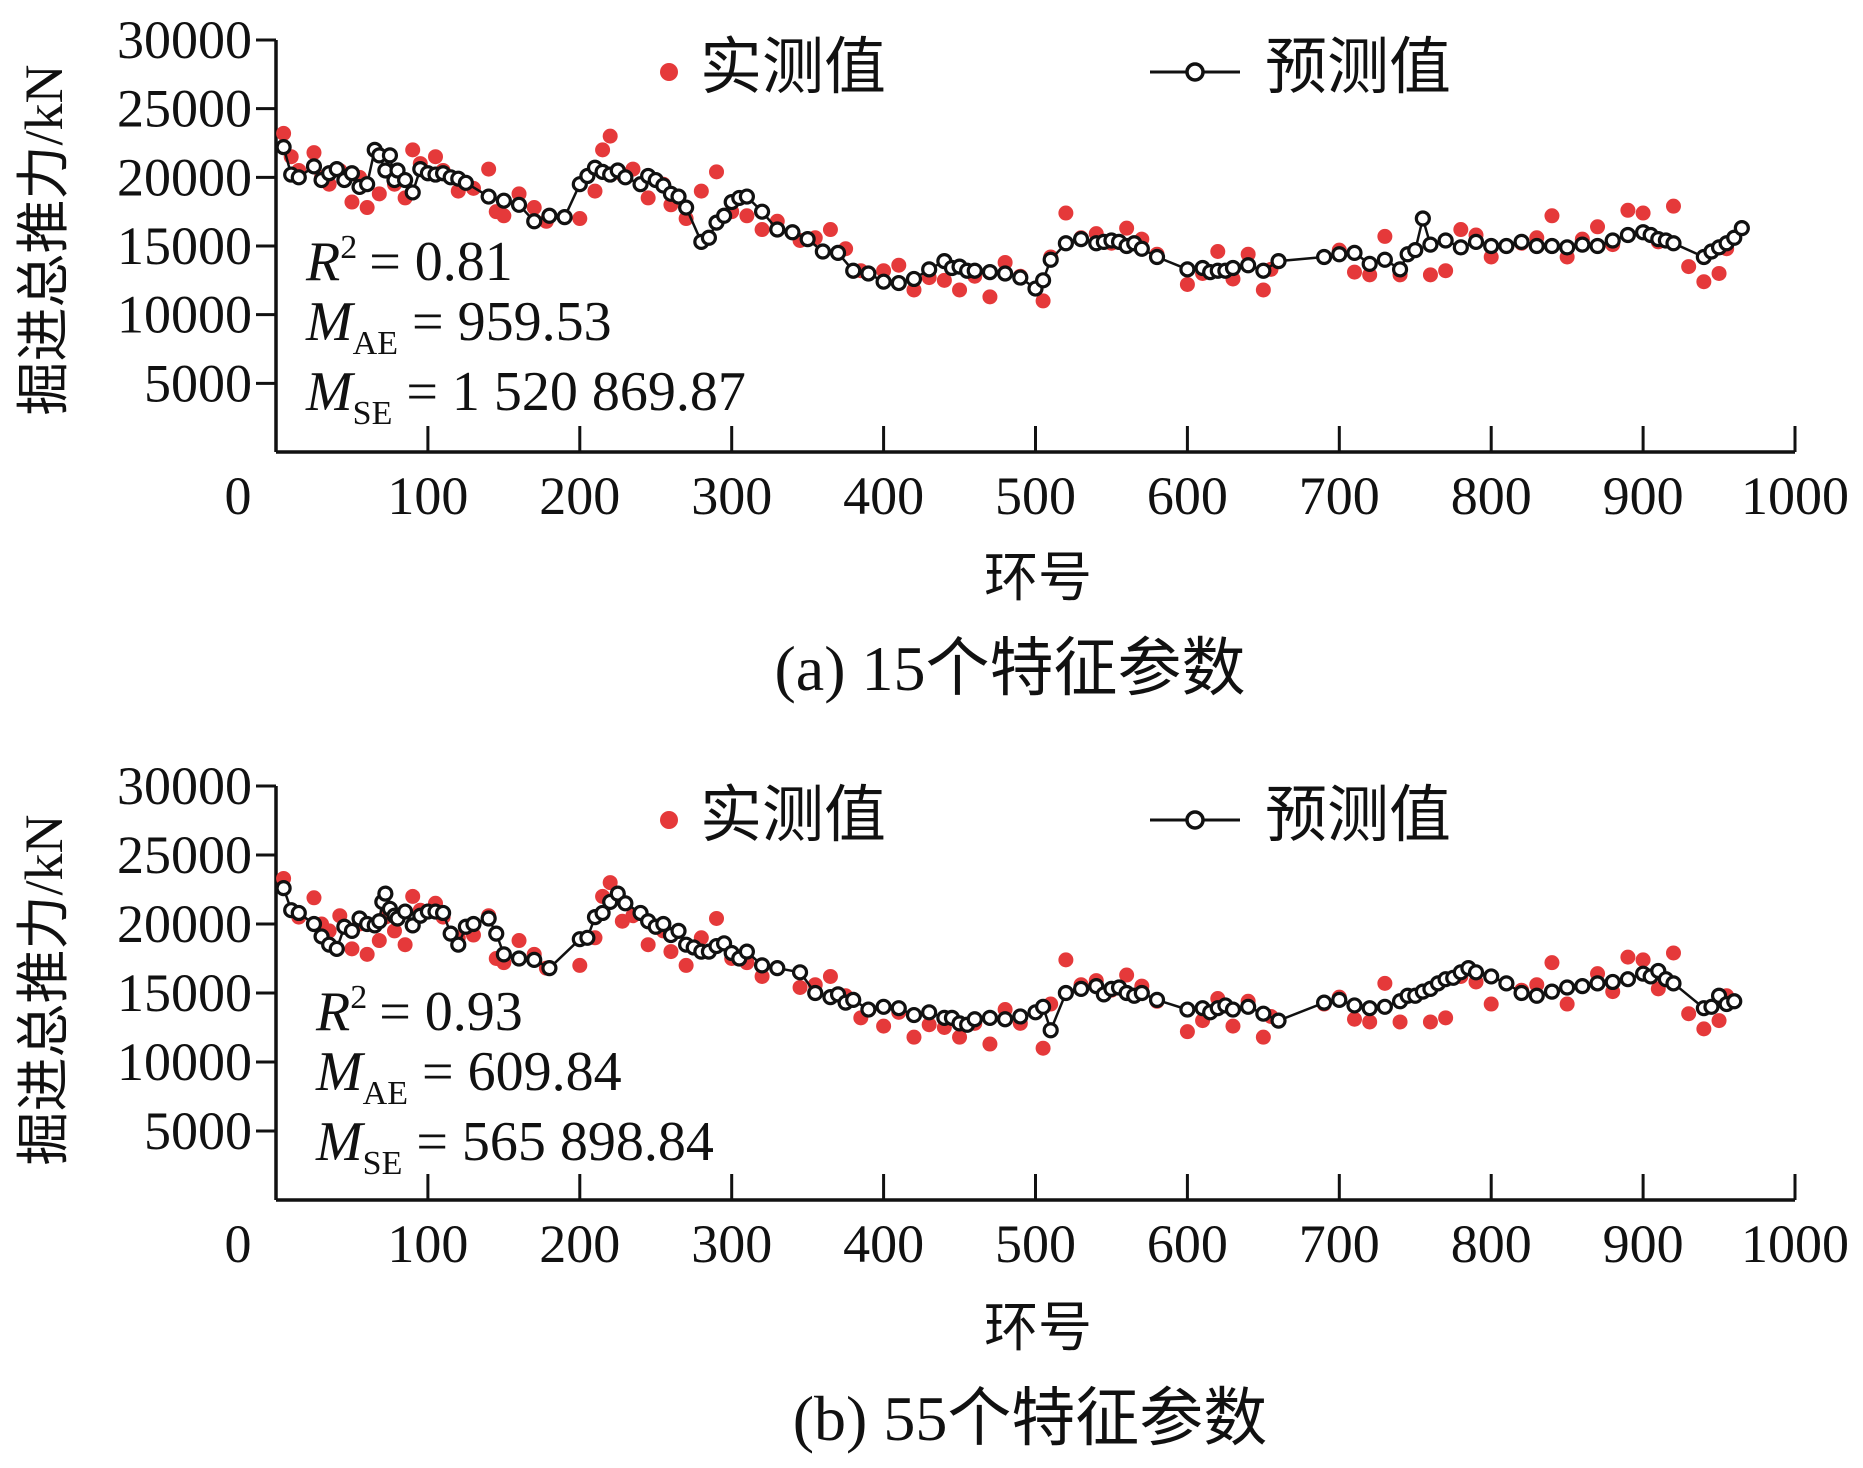 Image resolution: width=1863 pixels, height=1468 pixels. Describe the element at coordinates (1491, 1244) in the screenshot. I see `panel-b-x-tick-label: 800` at that location.